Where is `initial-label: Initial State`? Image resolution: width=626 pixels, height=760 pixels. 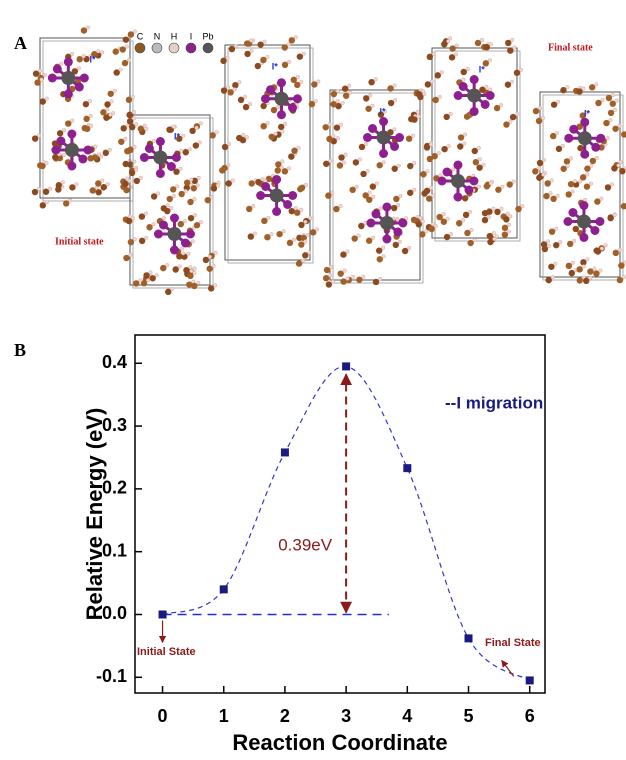 initial-label: Initial State is located at coordinates (166, 652).